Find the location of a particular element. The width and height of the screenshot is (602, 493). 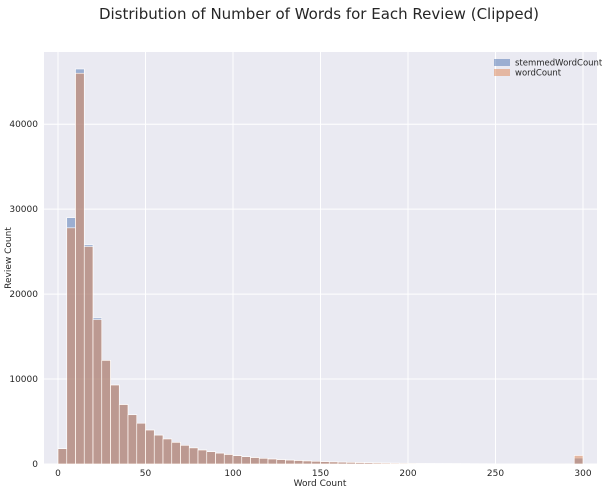

y-axis-label: Review Count is located at coordinates (9, 258).